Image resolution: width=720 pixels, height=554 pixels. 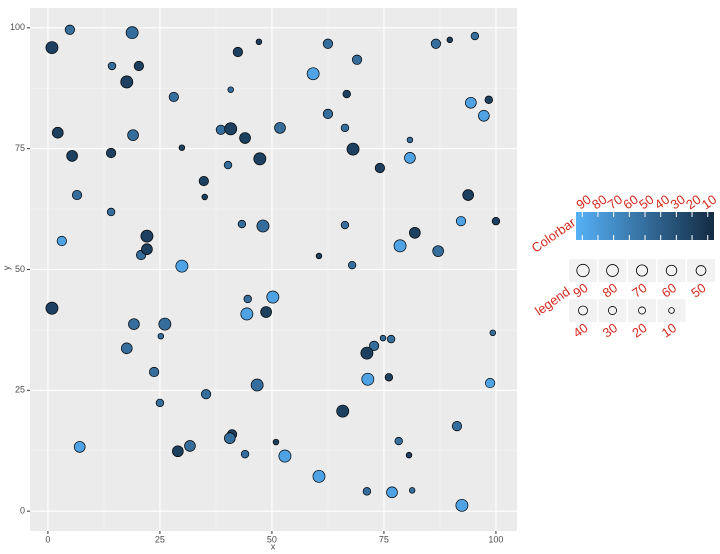 I want to click on legend-label: 60, so click(x=669, y=290).